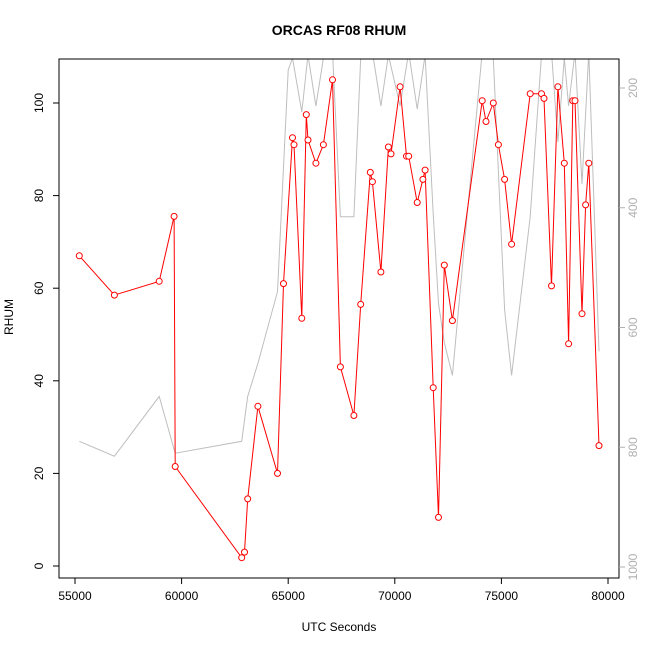 The width and height of the screenshot is (650, 650). I want to click on y2-tick-label: 200, so click(633, 88).